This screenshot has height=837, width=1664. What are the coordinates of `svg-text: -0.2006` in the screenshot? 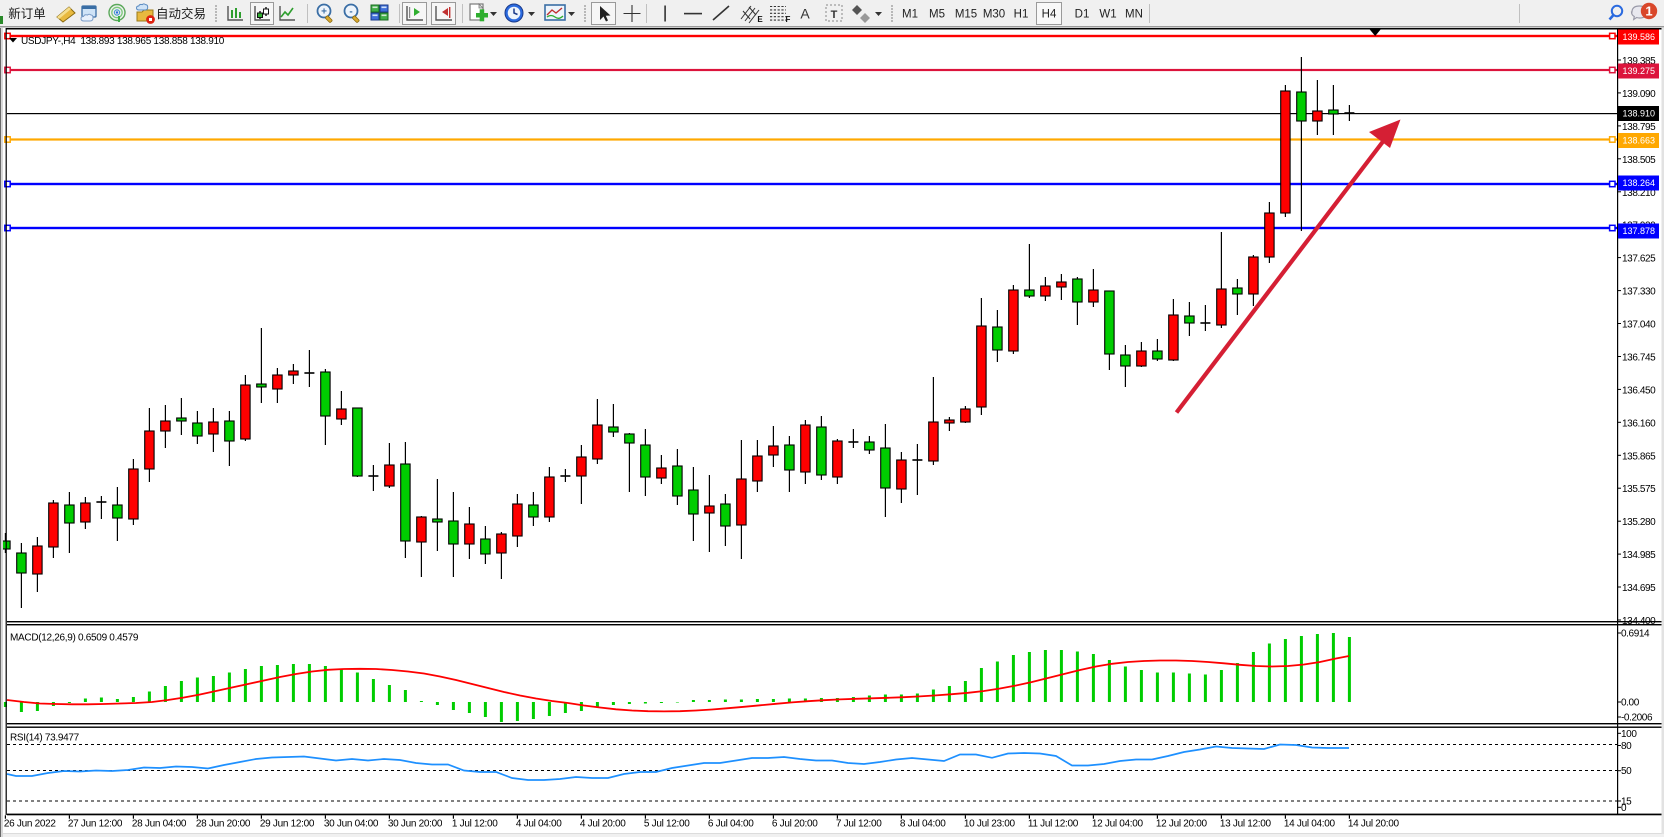 It's located at (1637, 717).